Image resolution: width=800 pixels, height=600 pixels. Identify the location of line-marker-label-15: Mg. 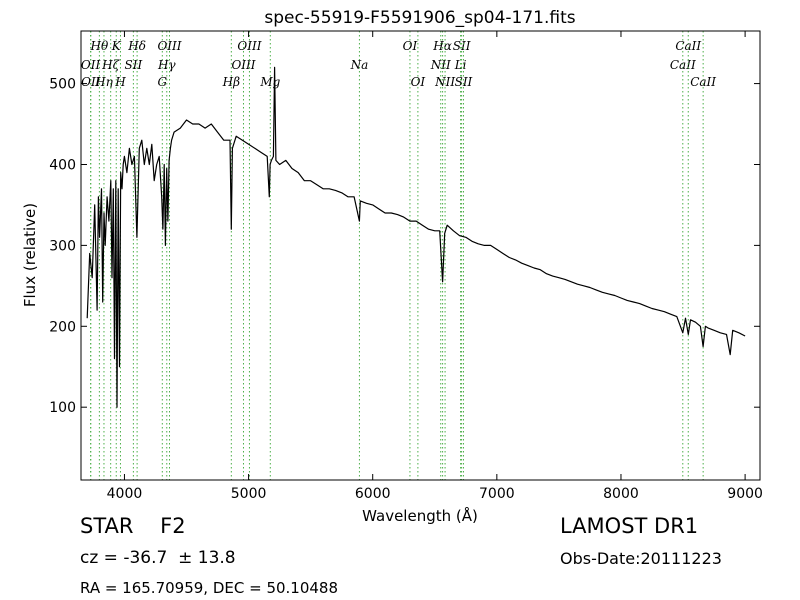
(269, 82).